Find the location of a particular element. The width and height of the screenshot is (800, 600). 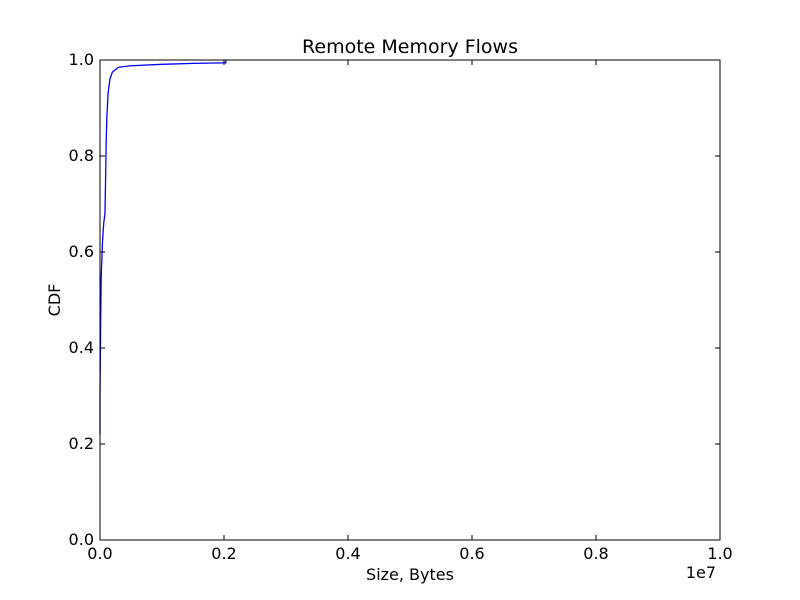

y-axis-label: CDF is located at coordinates (54, 300).